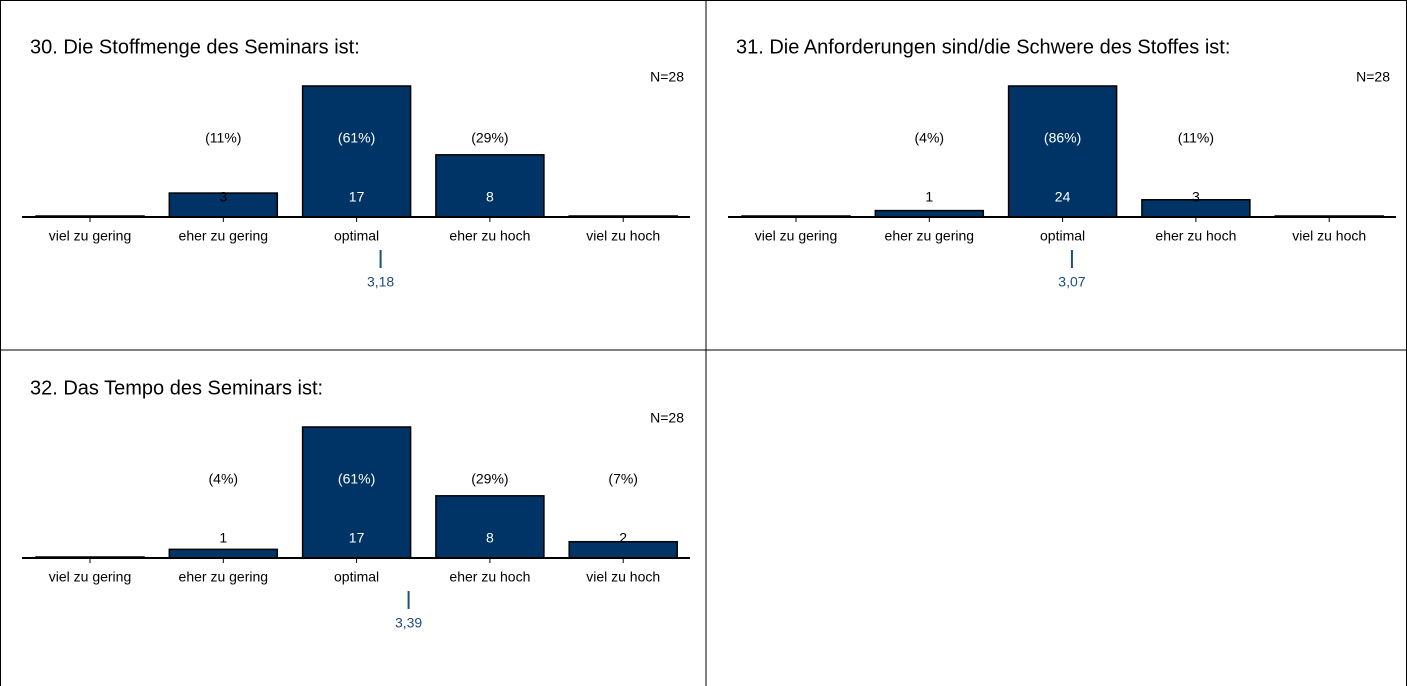 The height and width of the screenshot is (686, 1407). Describe the element at coordinates (1063, 197) in the screenshot. I see `data-label: 24` at that location.